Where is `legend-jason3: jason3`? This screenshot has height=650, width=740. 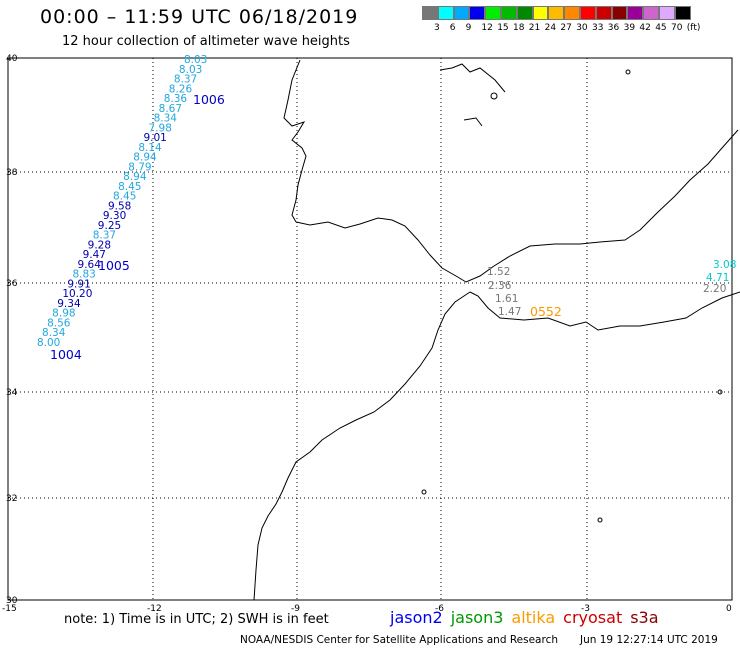
legend-jason3: jason3 is located at coordinates (477, 617).